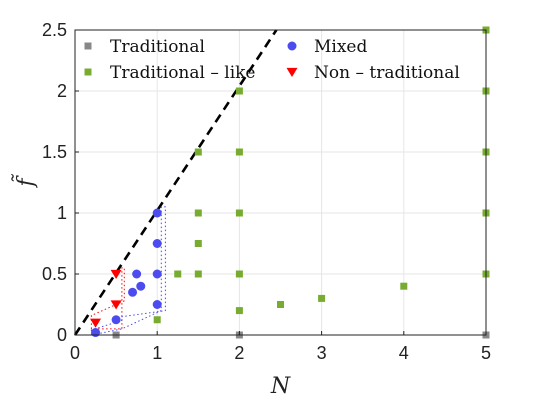 The width and height of the screenshot is (538, 404). I want to click on x-tick-label: 3, so click(322, 353).